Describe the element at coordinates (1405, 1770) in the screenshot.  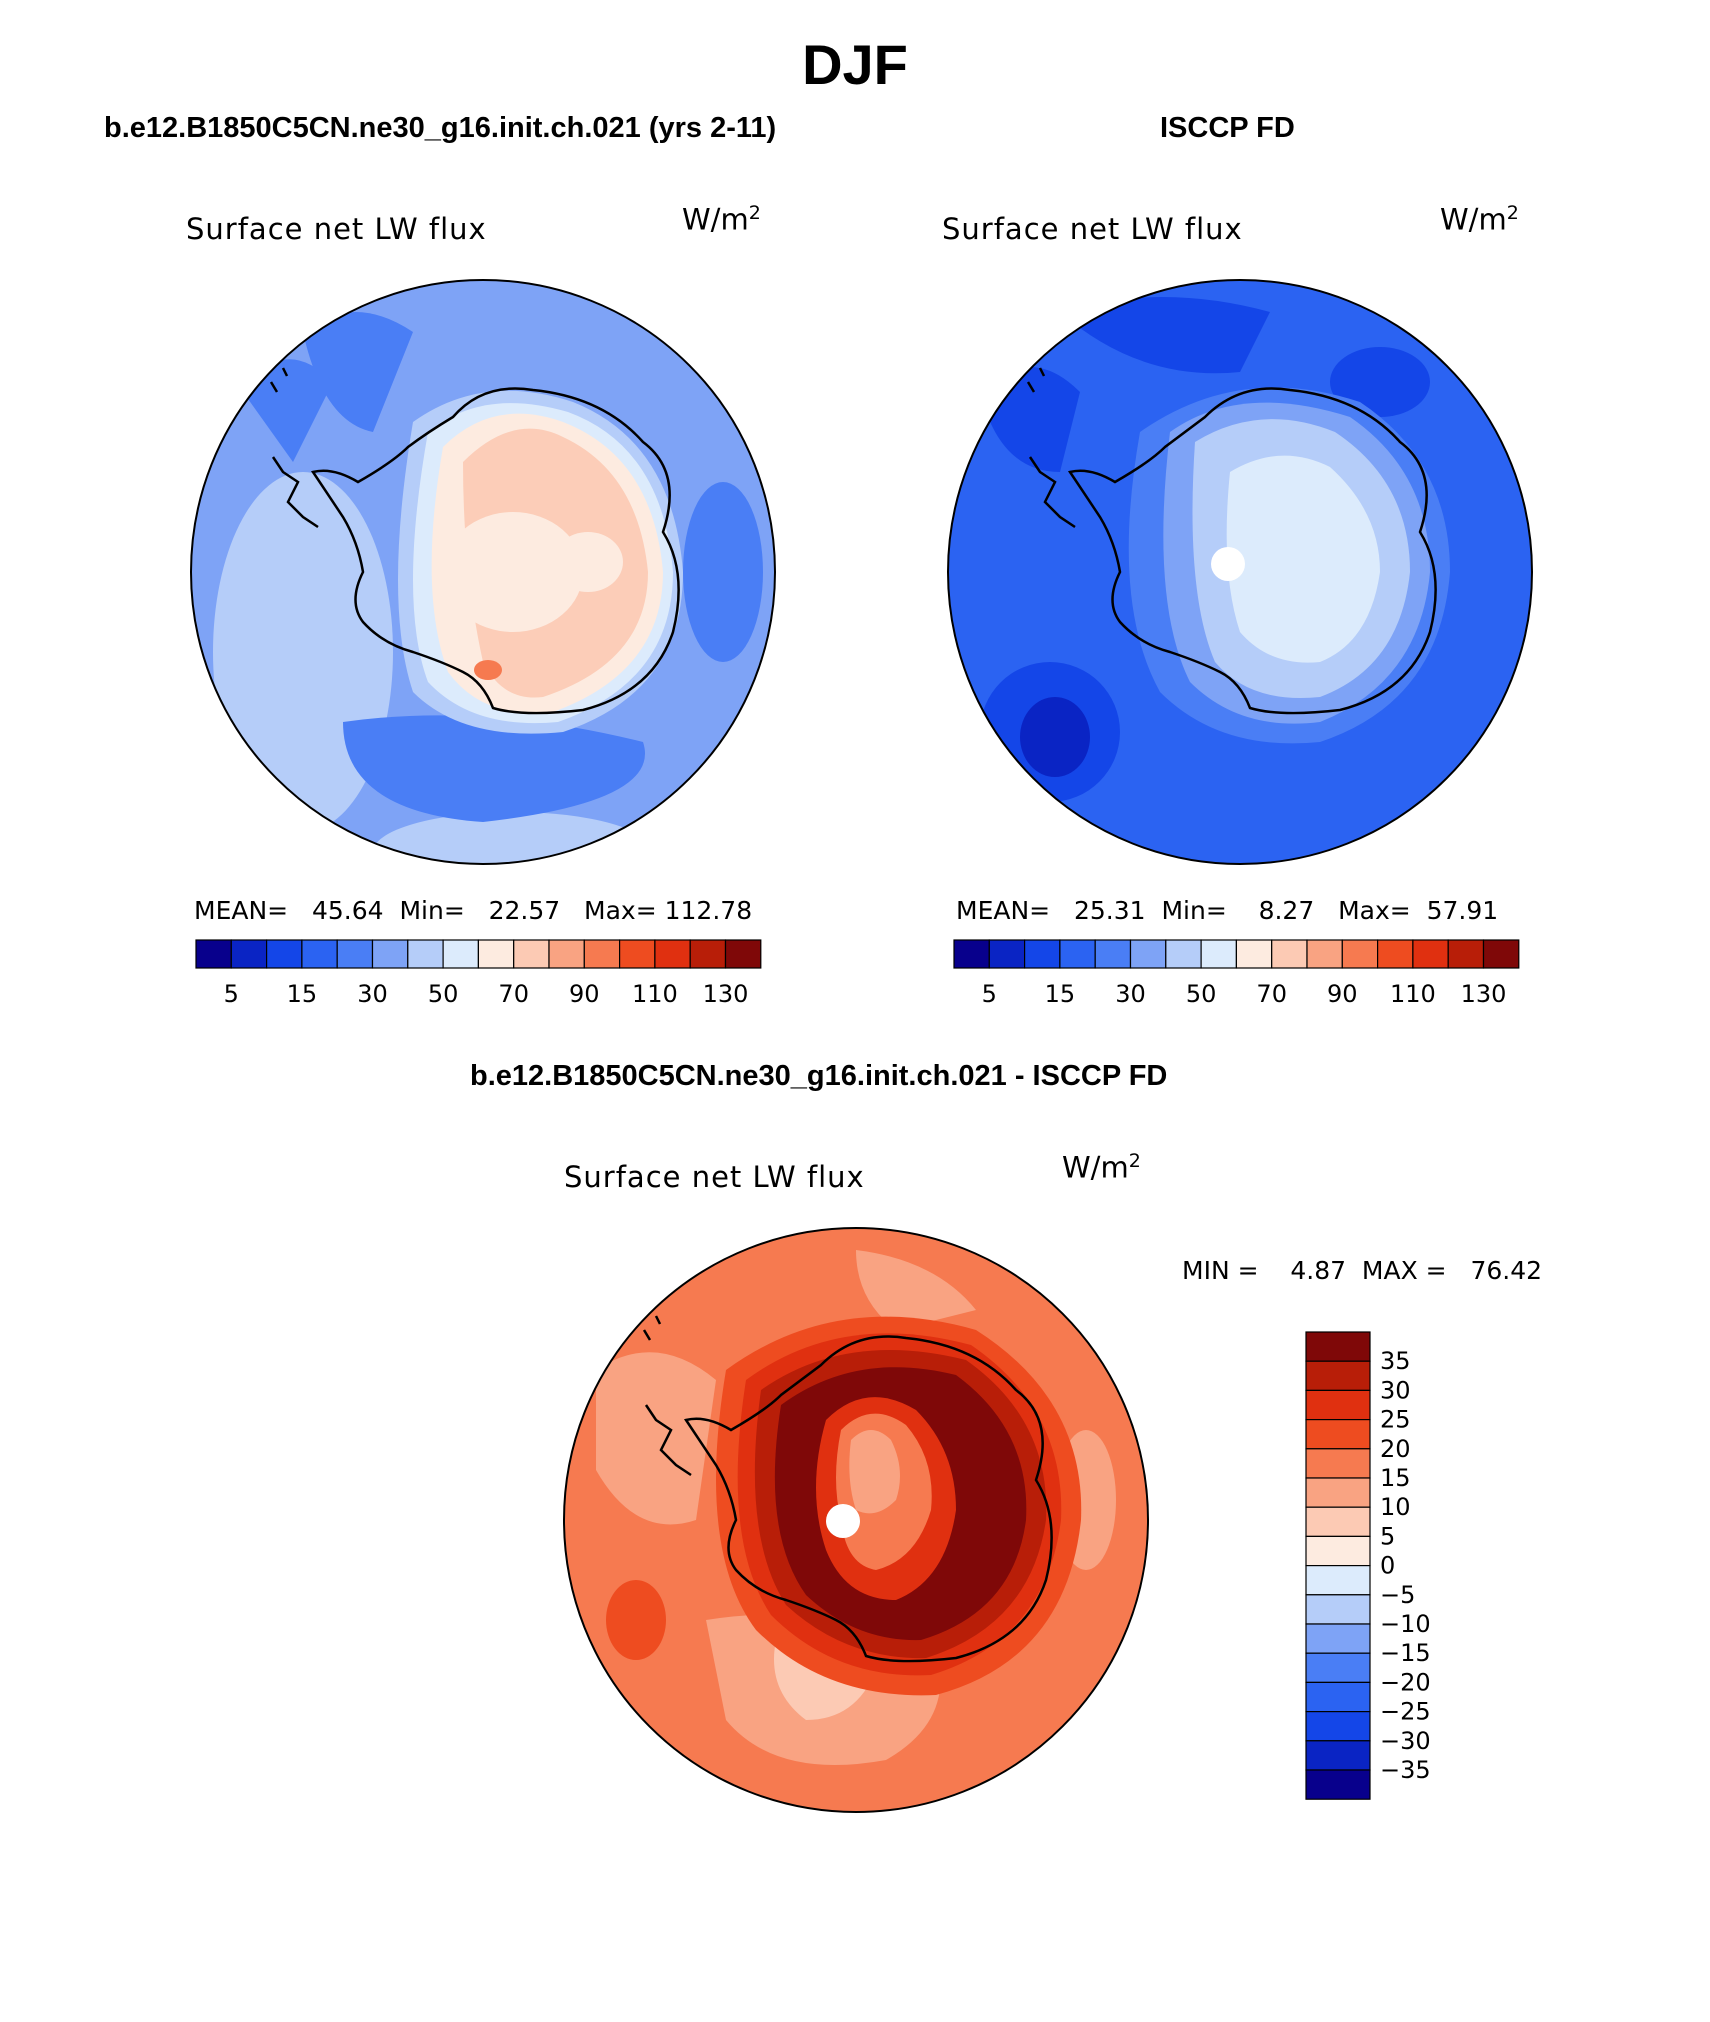
I see `diff-colorbar-label: −35` at that location.